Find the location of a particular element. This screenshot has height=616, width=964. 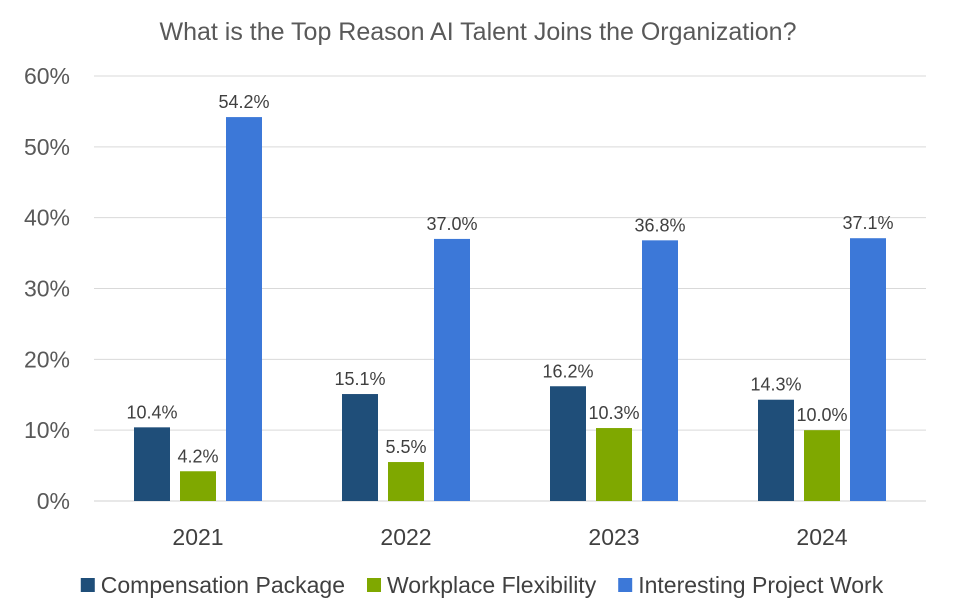

data-label: 4.2% is located at coordinates (197, 456).